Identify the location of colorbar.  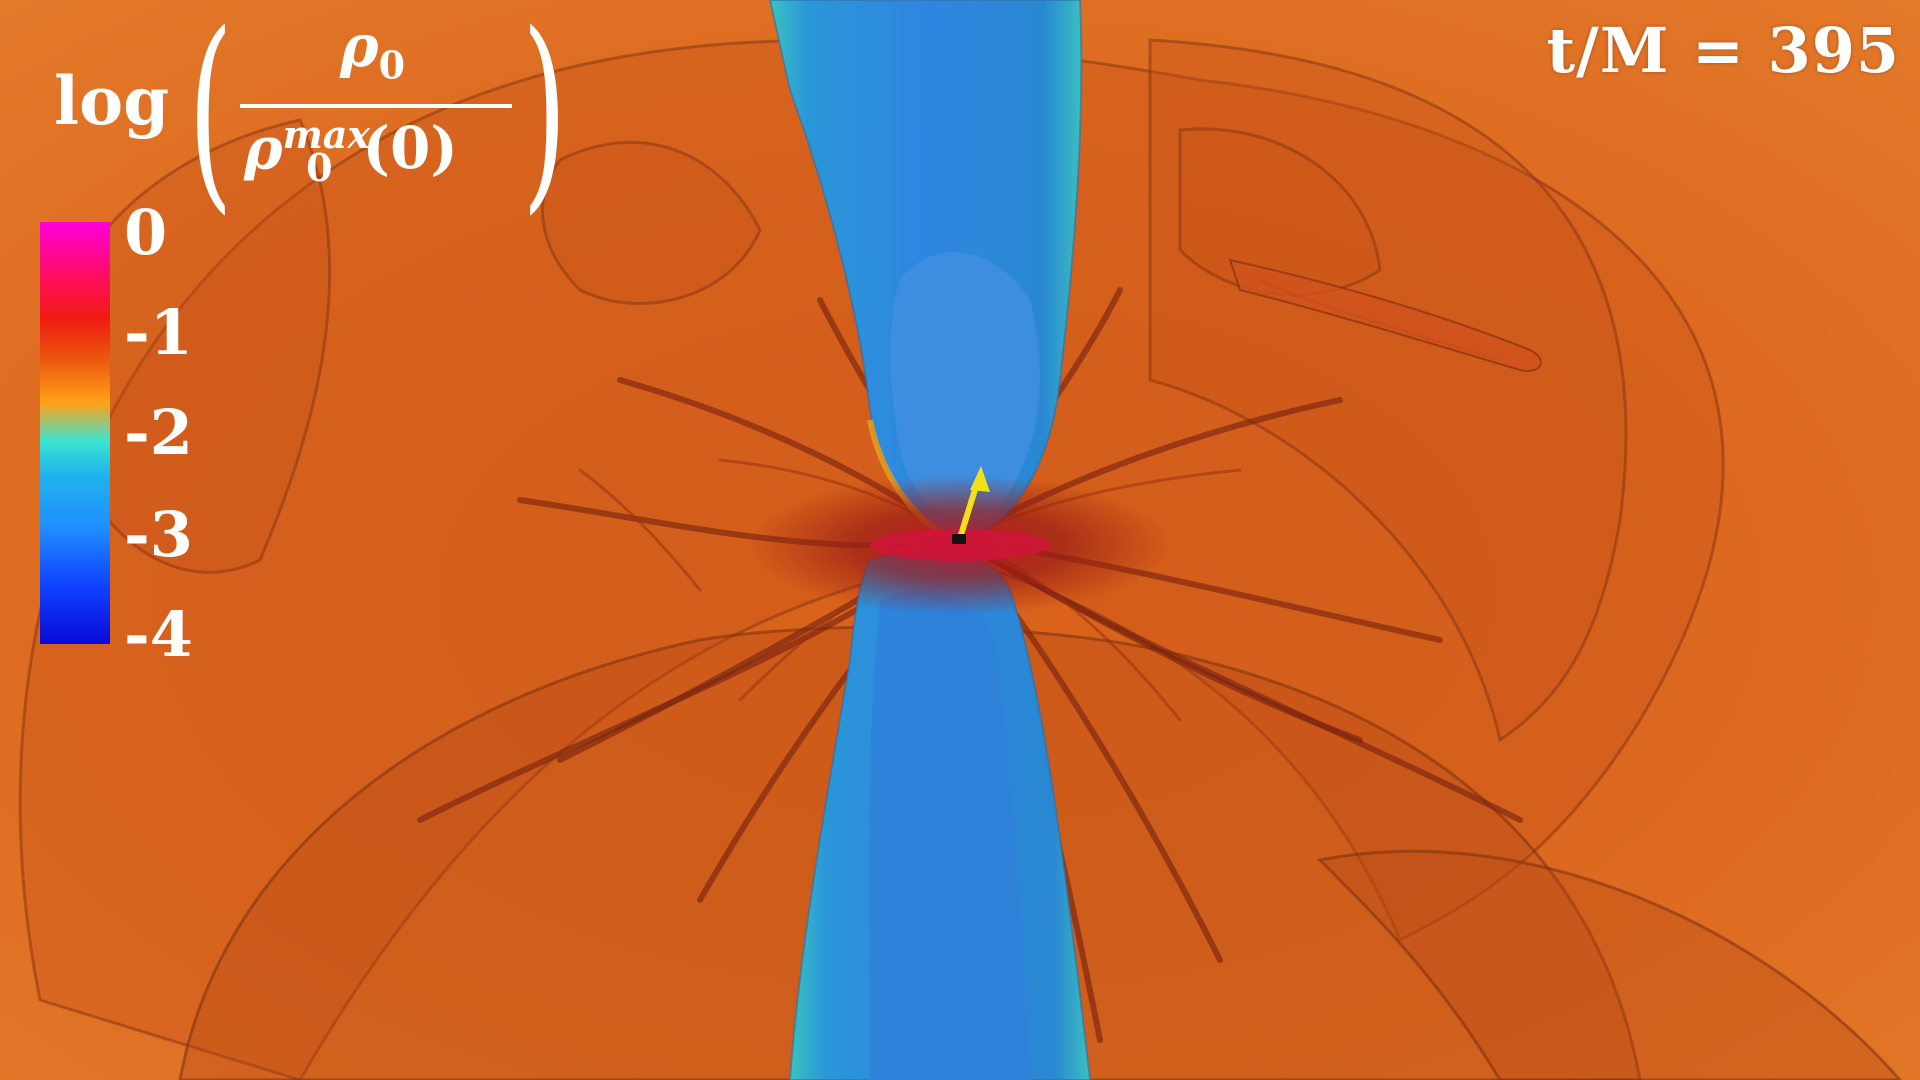
(75, 433).